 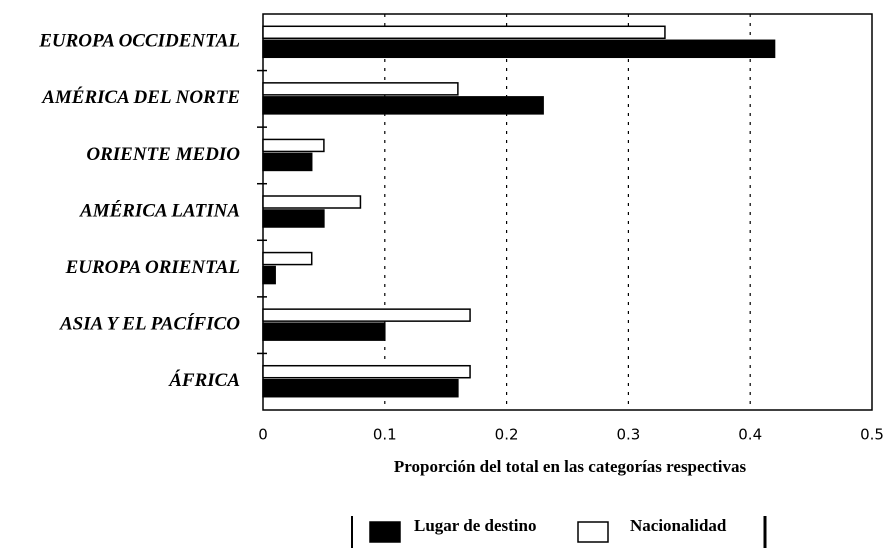 What do you see at coordinates (139, 41) in the screenshot?
I see `y-tick-label: EUROPA OCCIDENTAL` at bounding box center [139, 41].